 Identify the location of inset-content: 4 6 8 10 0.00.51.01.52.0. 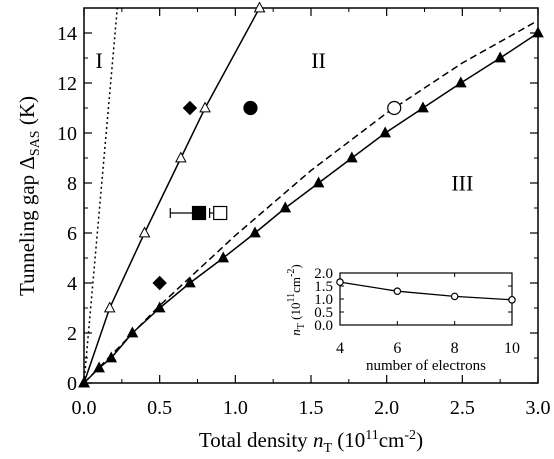
(417, 311).